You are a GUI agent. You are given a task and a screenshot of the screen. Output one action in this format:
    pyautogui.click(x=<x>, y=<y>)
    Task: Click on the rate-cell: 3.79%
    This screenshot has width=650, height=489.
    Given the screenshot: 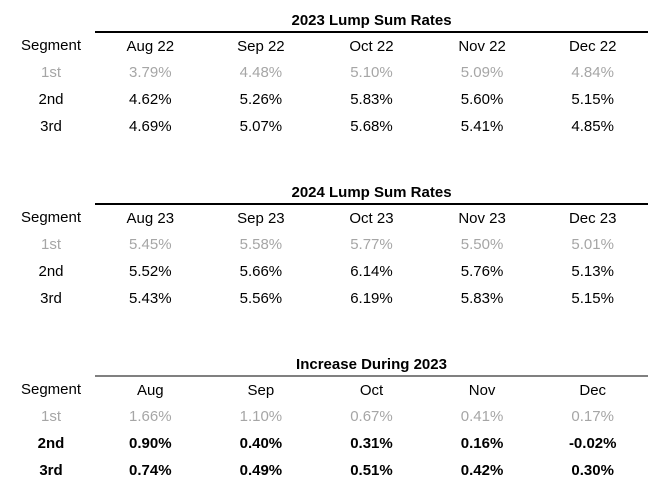 What is the action you would take?
    pyautogui.click(x=150, y=72)
    